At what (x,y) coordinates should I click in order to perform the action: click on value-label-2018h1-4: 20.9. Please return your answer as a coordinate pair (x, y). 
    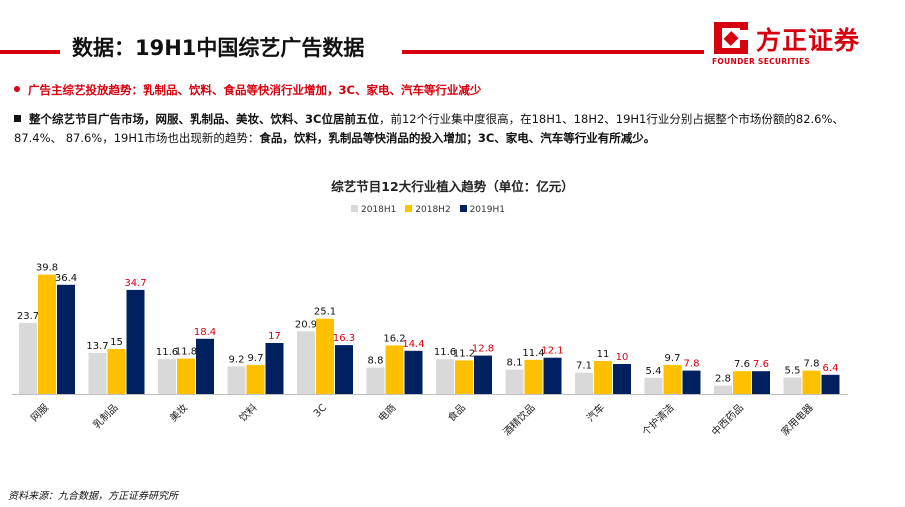
    Looking at the image, I should click on (306, 324).